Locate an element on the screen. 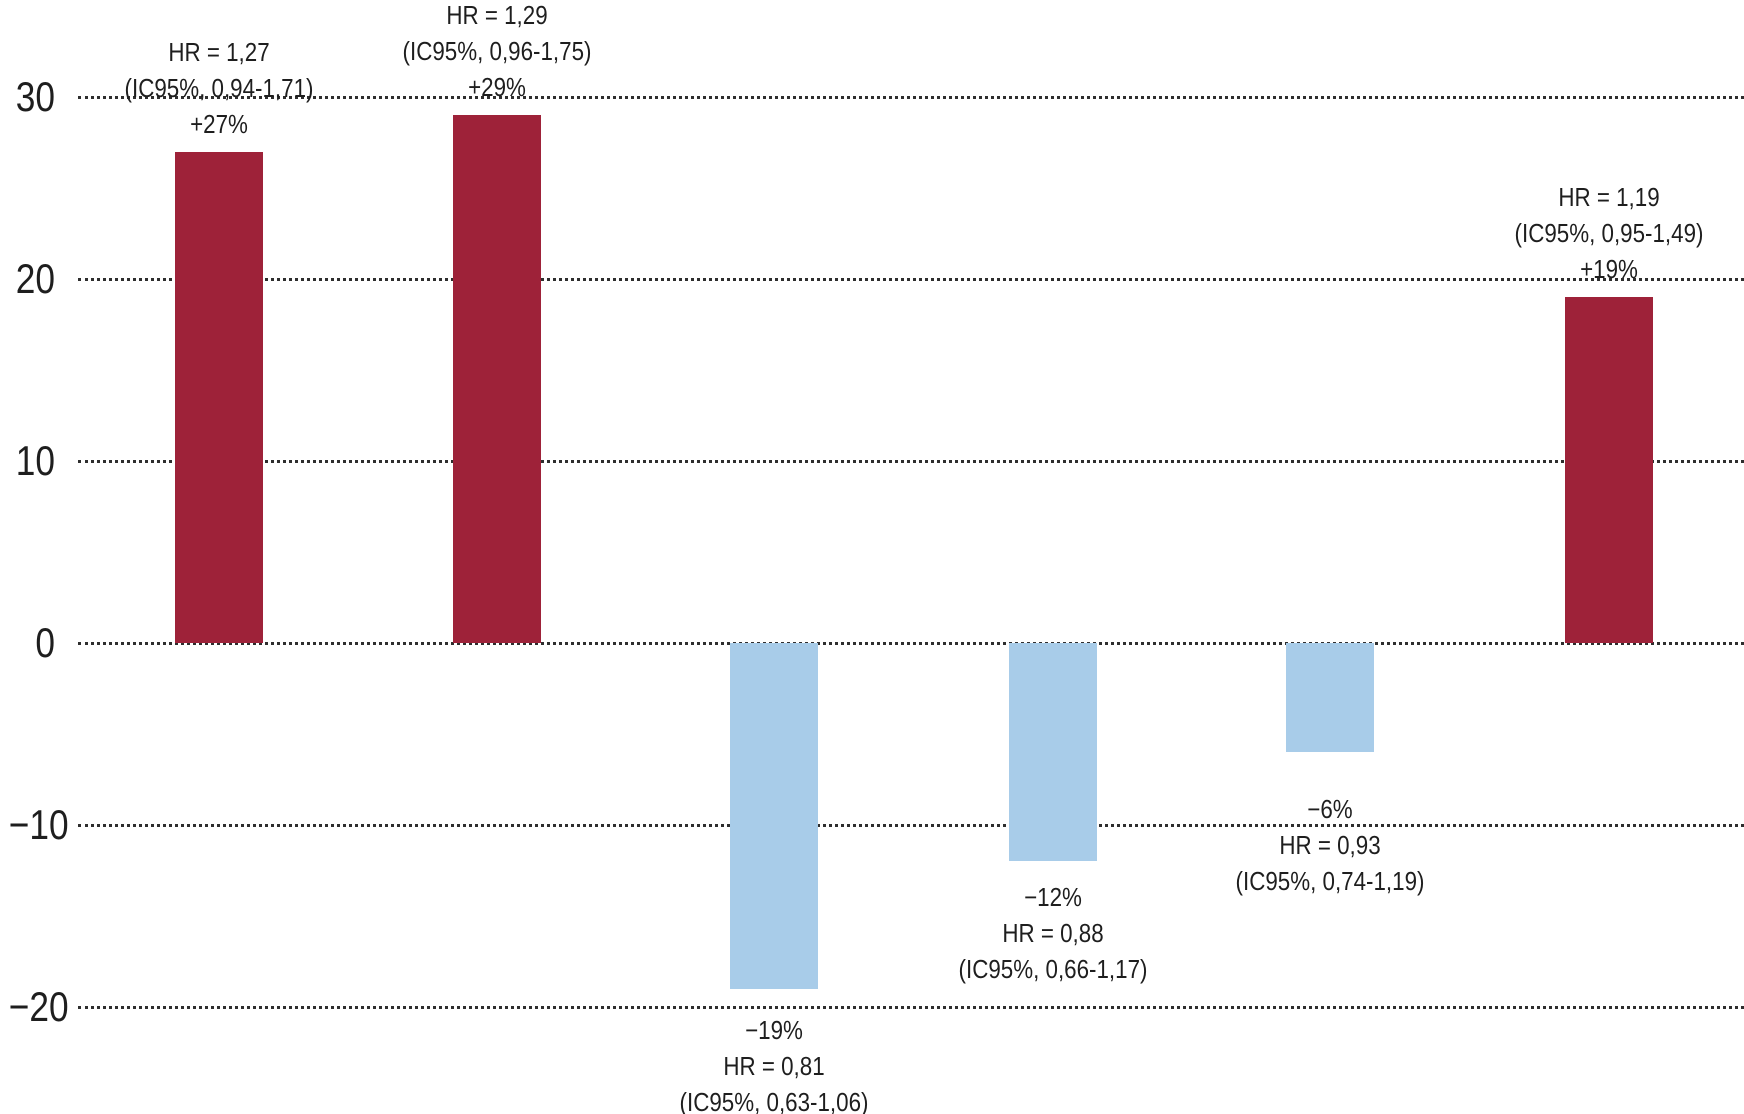  bar-2-annotation-line-3: +29% is located at coordinates (497, 87).